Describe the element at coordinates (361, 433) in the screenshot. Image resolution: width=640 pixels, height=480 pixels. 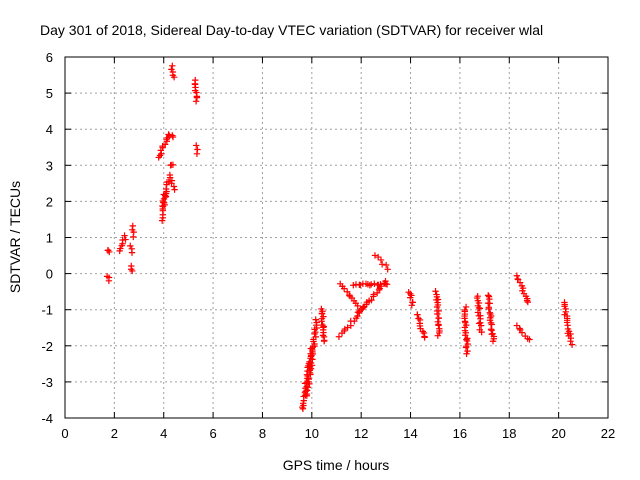
I see `x-tick-label: 12` at that location.